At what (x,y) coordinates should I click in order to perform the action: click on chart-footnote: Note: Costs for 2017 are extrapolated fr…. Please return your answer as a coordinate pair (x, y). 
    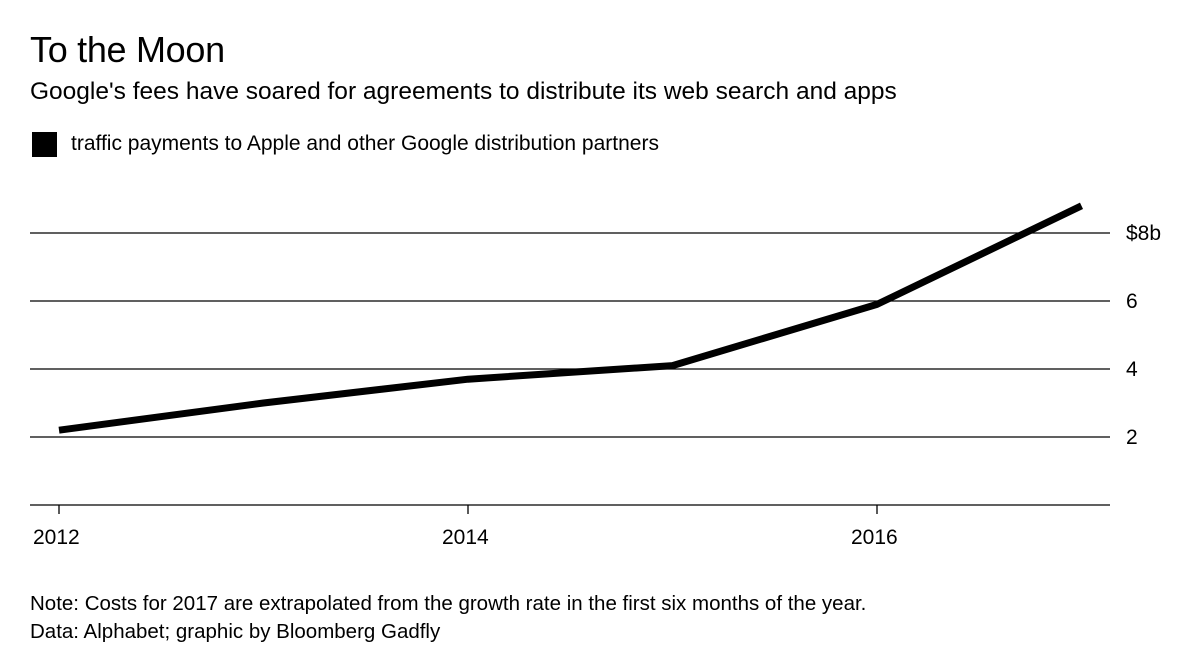
    Looking at the image, I should click on (448, 618).